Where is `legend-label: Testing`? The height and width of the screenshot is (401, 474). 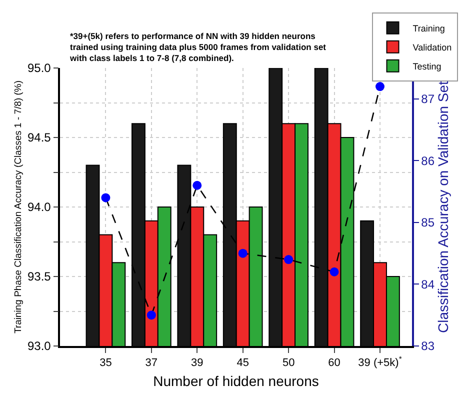
legend-label: Testing is located at coordinates (427, 66).